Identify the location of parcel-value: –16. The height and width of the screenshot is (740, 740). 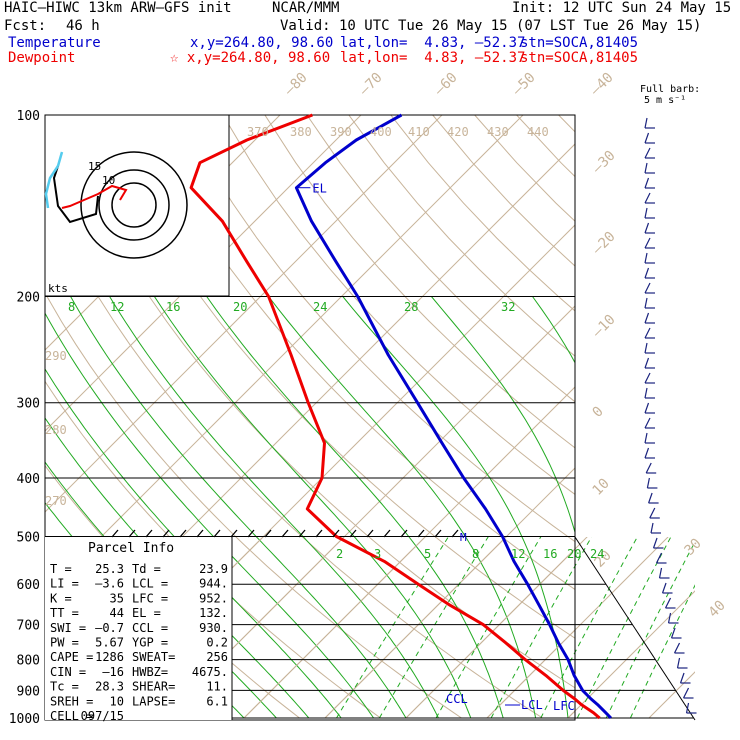
(113, 672).